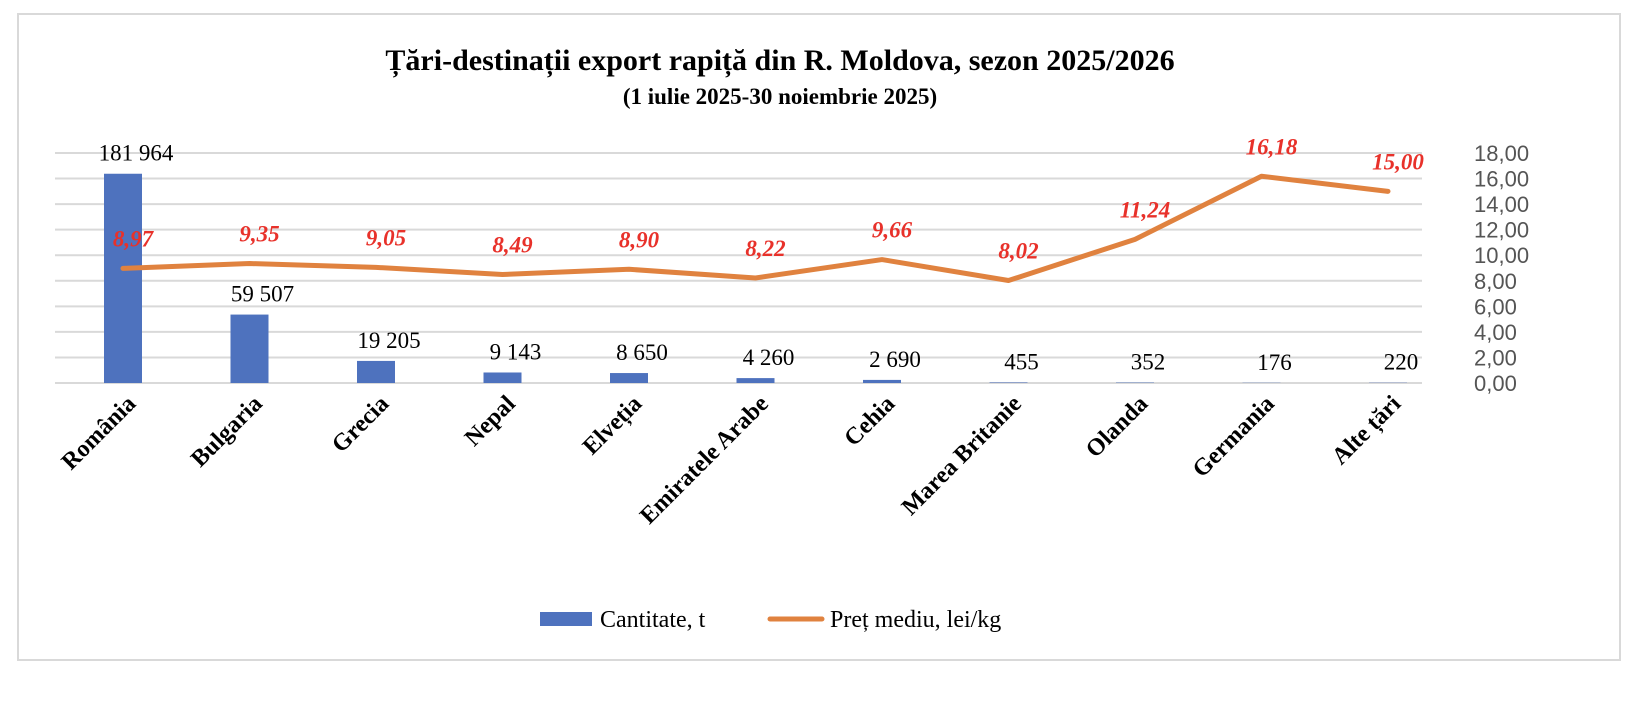 Image resolution: width=1638 pixels, height=708 pixels. Describe the element at coordinates (1495, 357) in the screenshot. I see `right-axis-tick: 2,00` at that location.